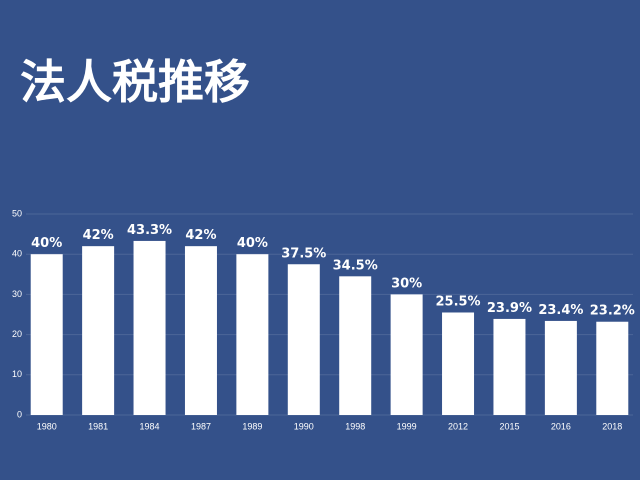  I want to click on value-label: 25.5%, so click(457, 301).